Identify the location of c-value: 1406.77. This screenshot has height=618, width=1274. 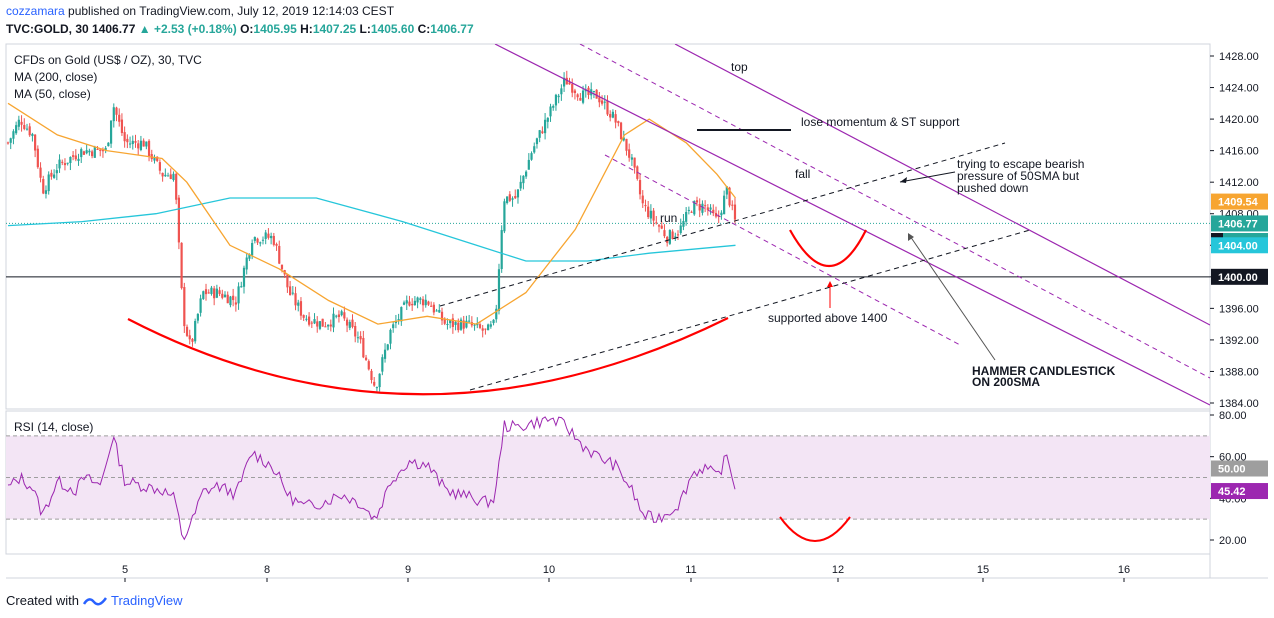
(452, 29).